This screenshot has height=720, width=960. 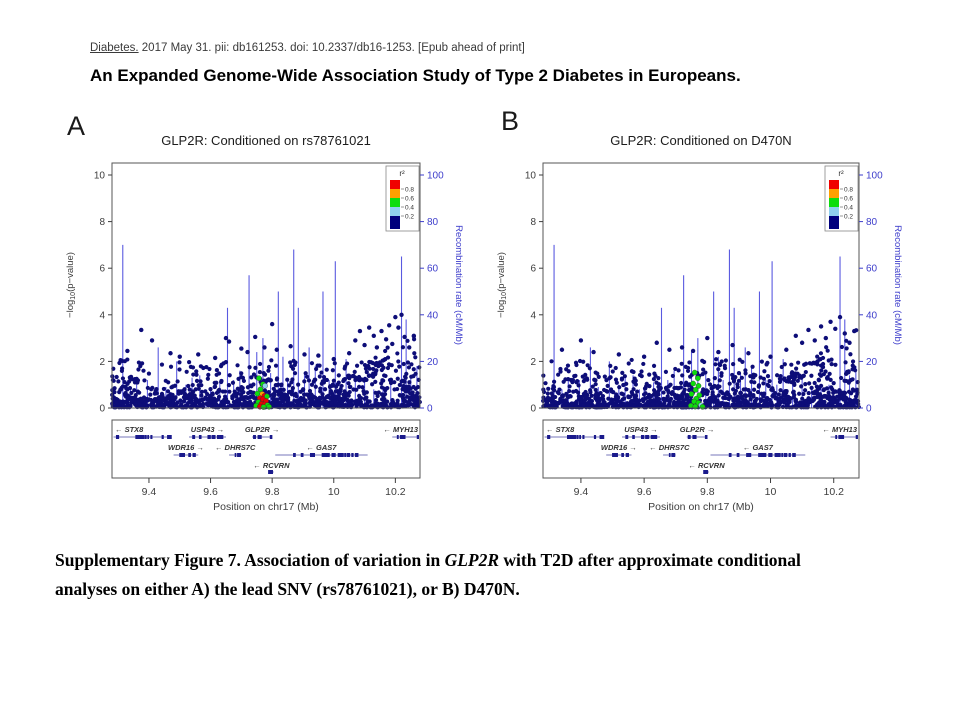 What do you see at coordinates (510, 121) in the screenshot?
I see `panel-label-b: B` at bounding box center [510, 121].